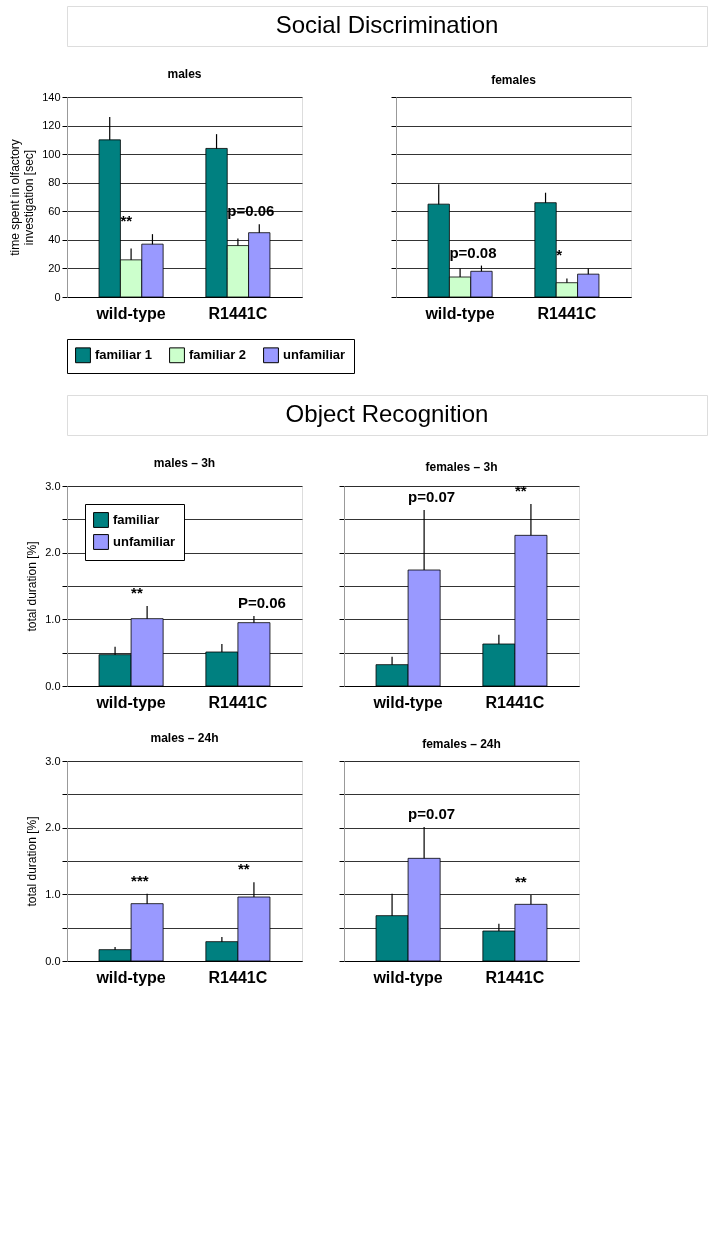  I want to click on y-tick-label: 140, so click(51, 96).